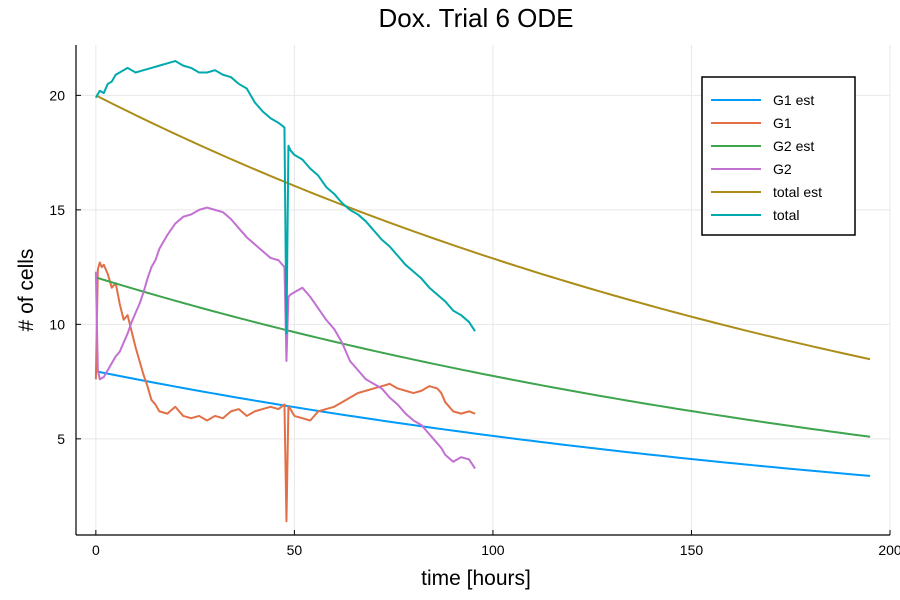 This screenshot has width=900, height=600. I want to click on legend-label-total-est: total est, so click(797, 192).